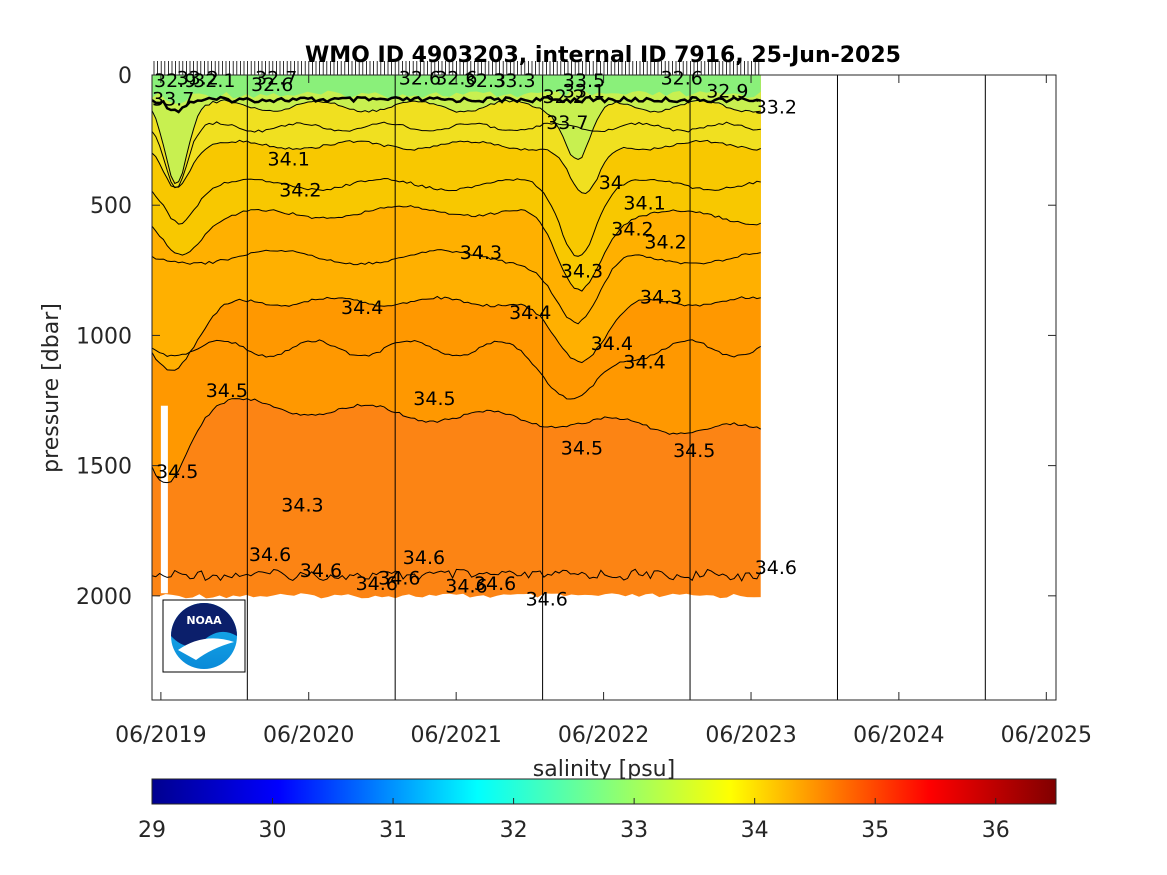 This screenshot has width=1167, height=875. Describe the element at coordinates (214, 81) in the screenshot. I see `contour-label: 32.1` at that location.